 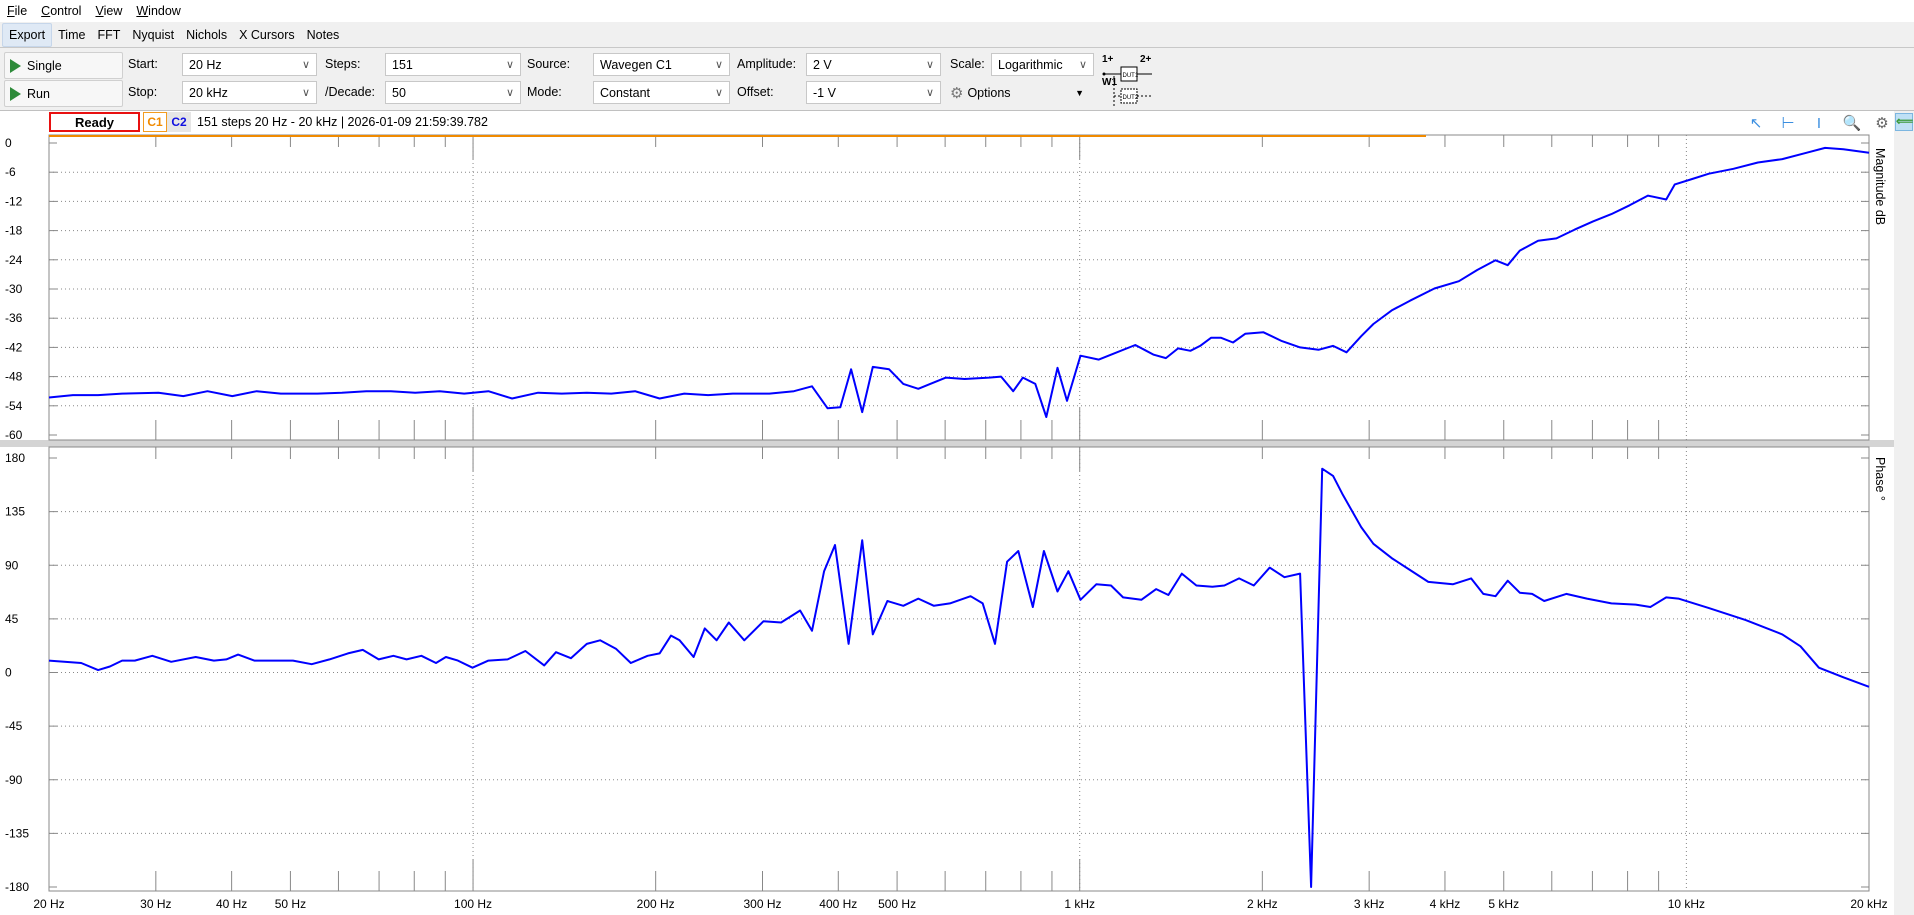 I want to click on y-tick-label: -90, so click(x=14, y=780).